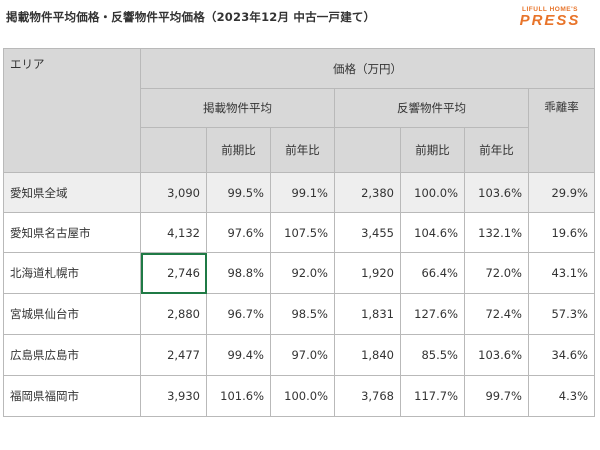 This screenshot has width=600, height=450. I want to click on area-cell: 愛知県全域, so click(72, 192).